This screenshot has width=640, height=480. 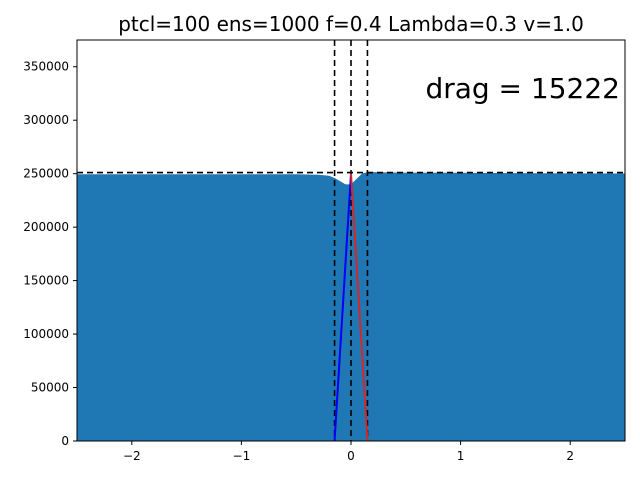 I want to click on y-tick-label: 50000, so click(x=50, y=388).